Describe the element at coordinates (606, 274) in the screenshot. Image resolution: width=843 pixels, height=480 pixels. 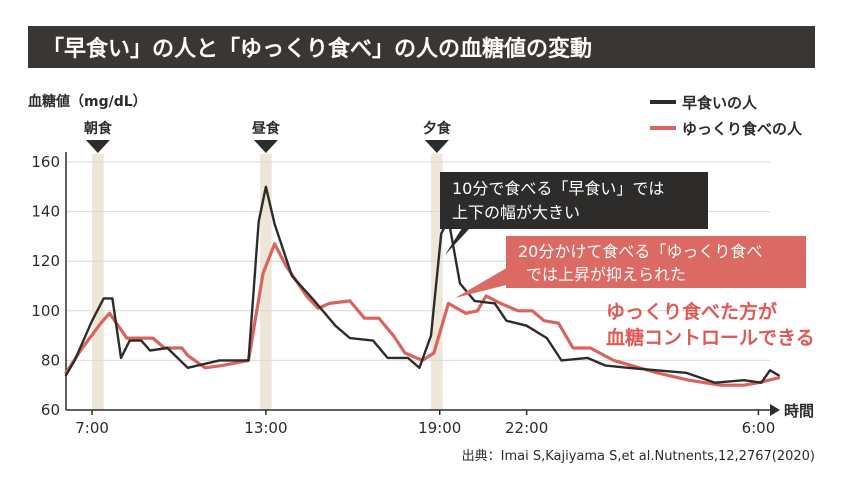
I see `slow-callout-text: では上昇が抑えられた` at that location.